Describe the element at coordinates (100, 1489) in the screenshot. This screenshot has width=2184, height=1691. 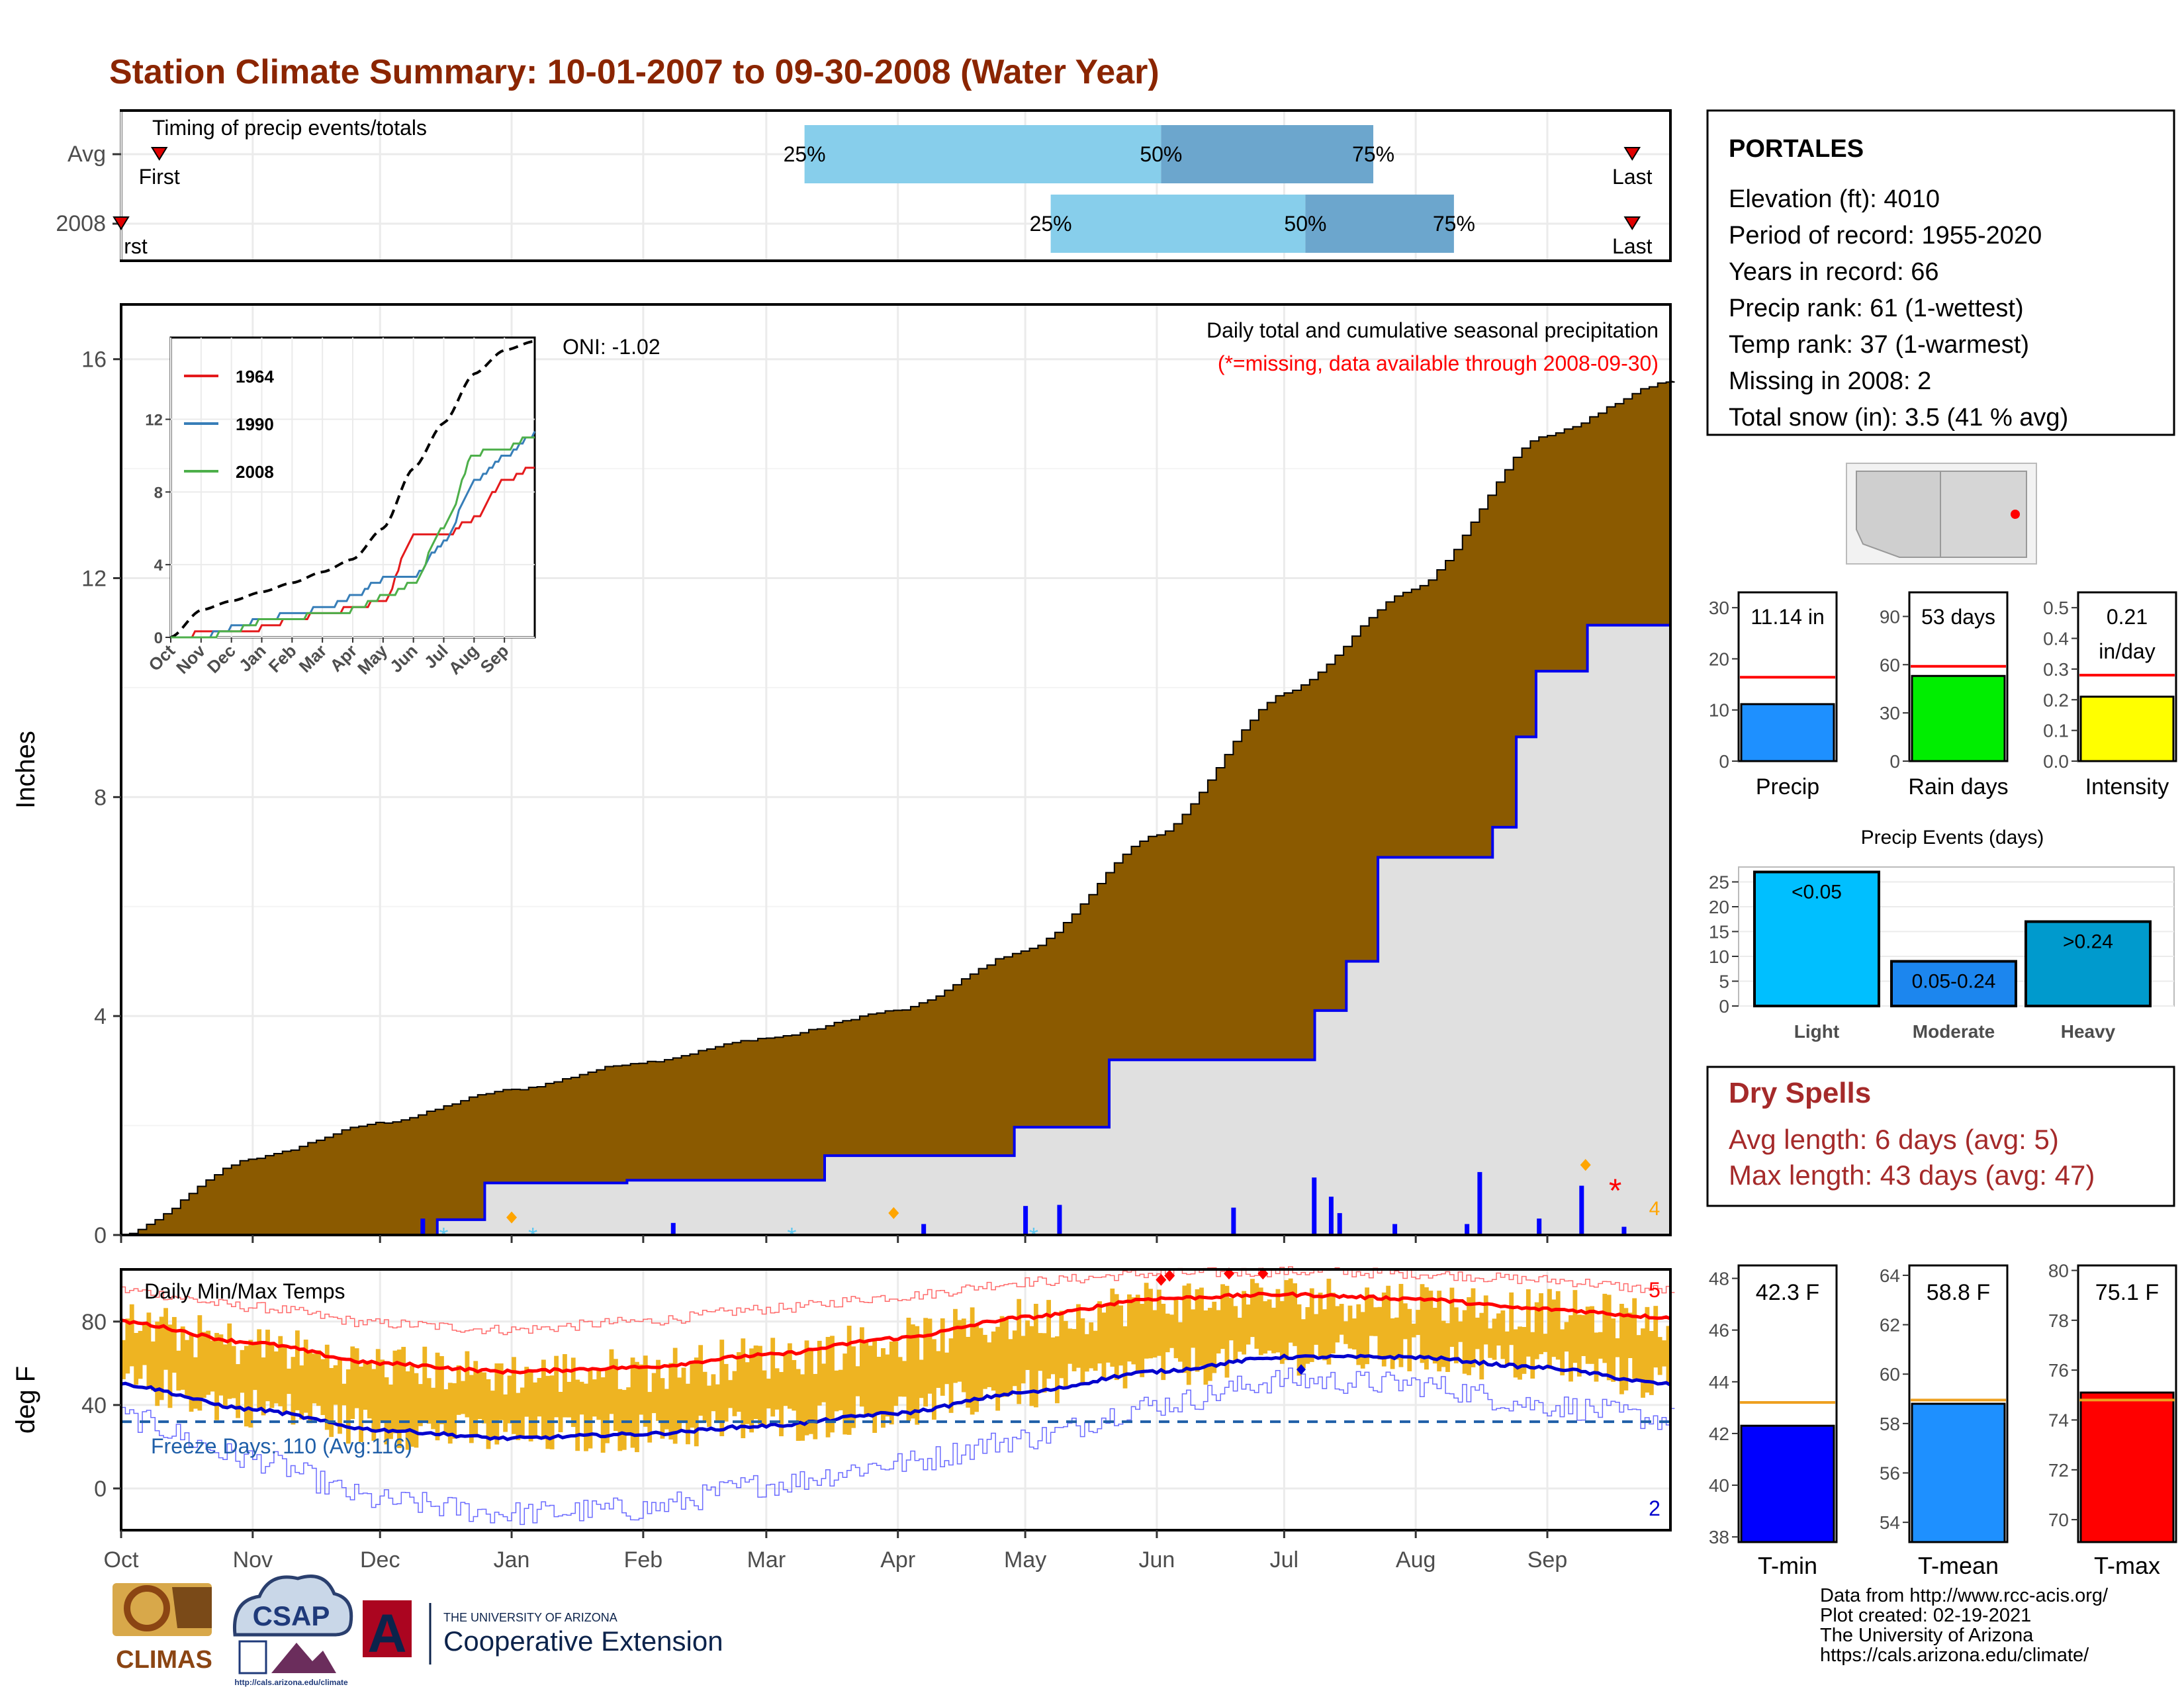
I see `temp-ytick-label: 0` at that location.